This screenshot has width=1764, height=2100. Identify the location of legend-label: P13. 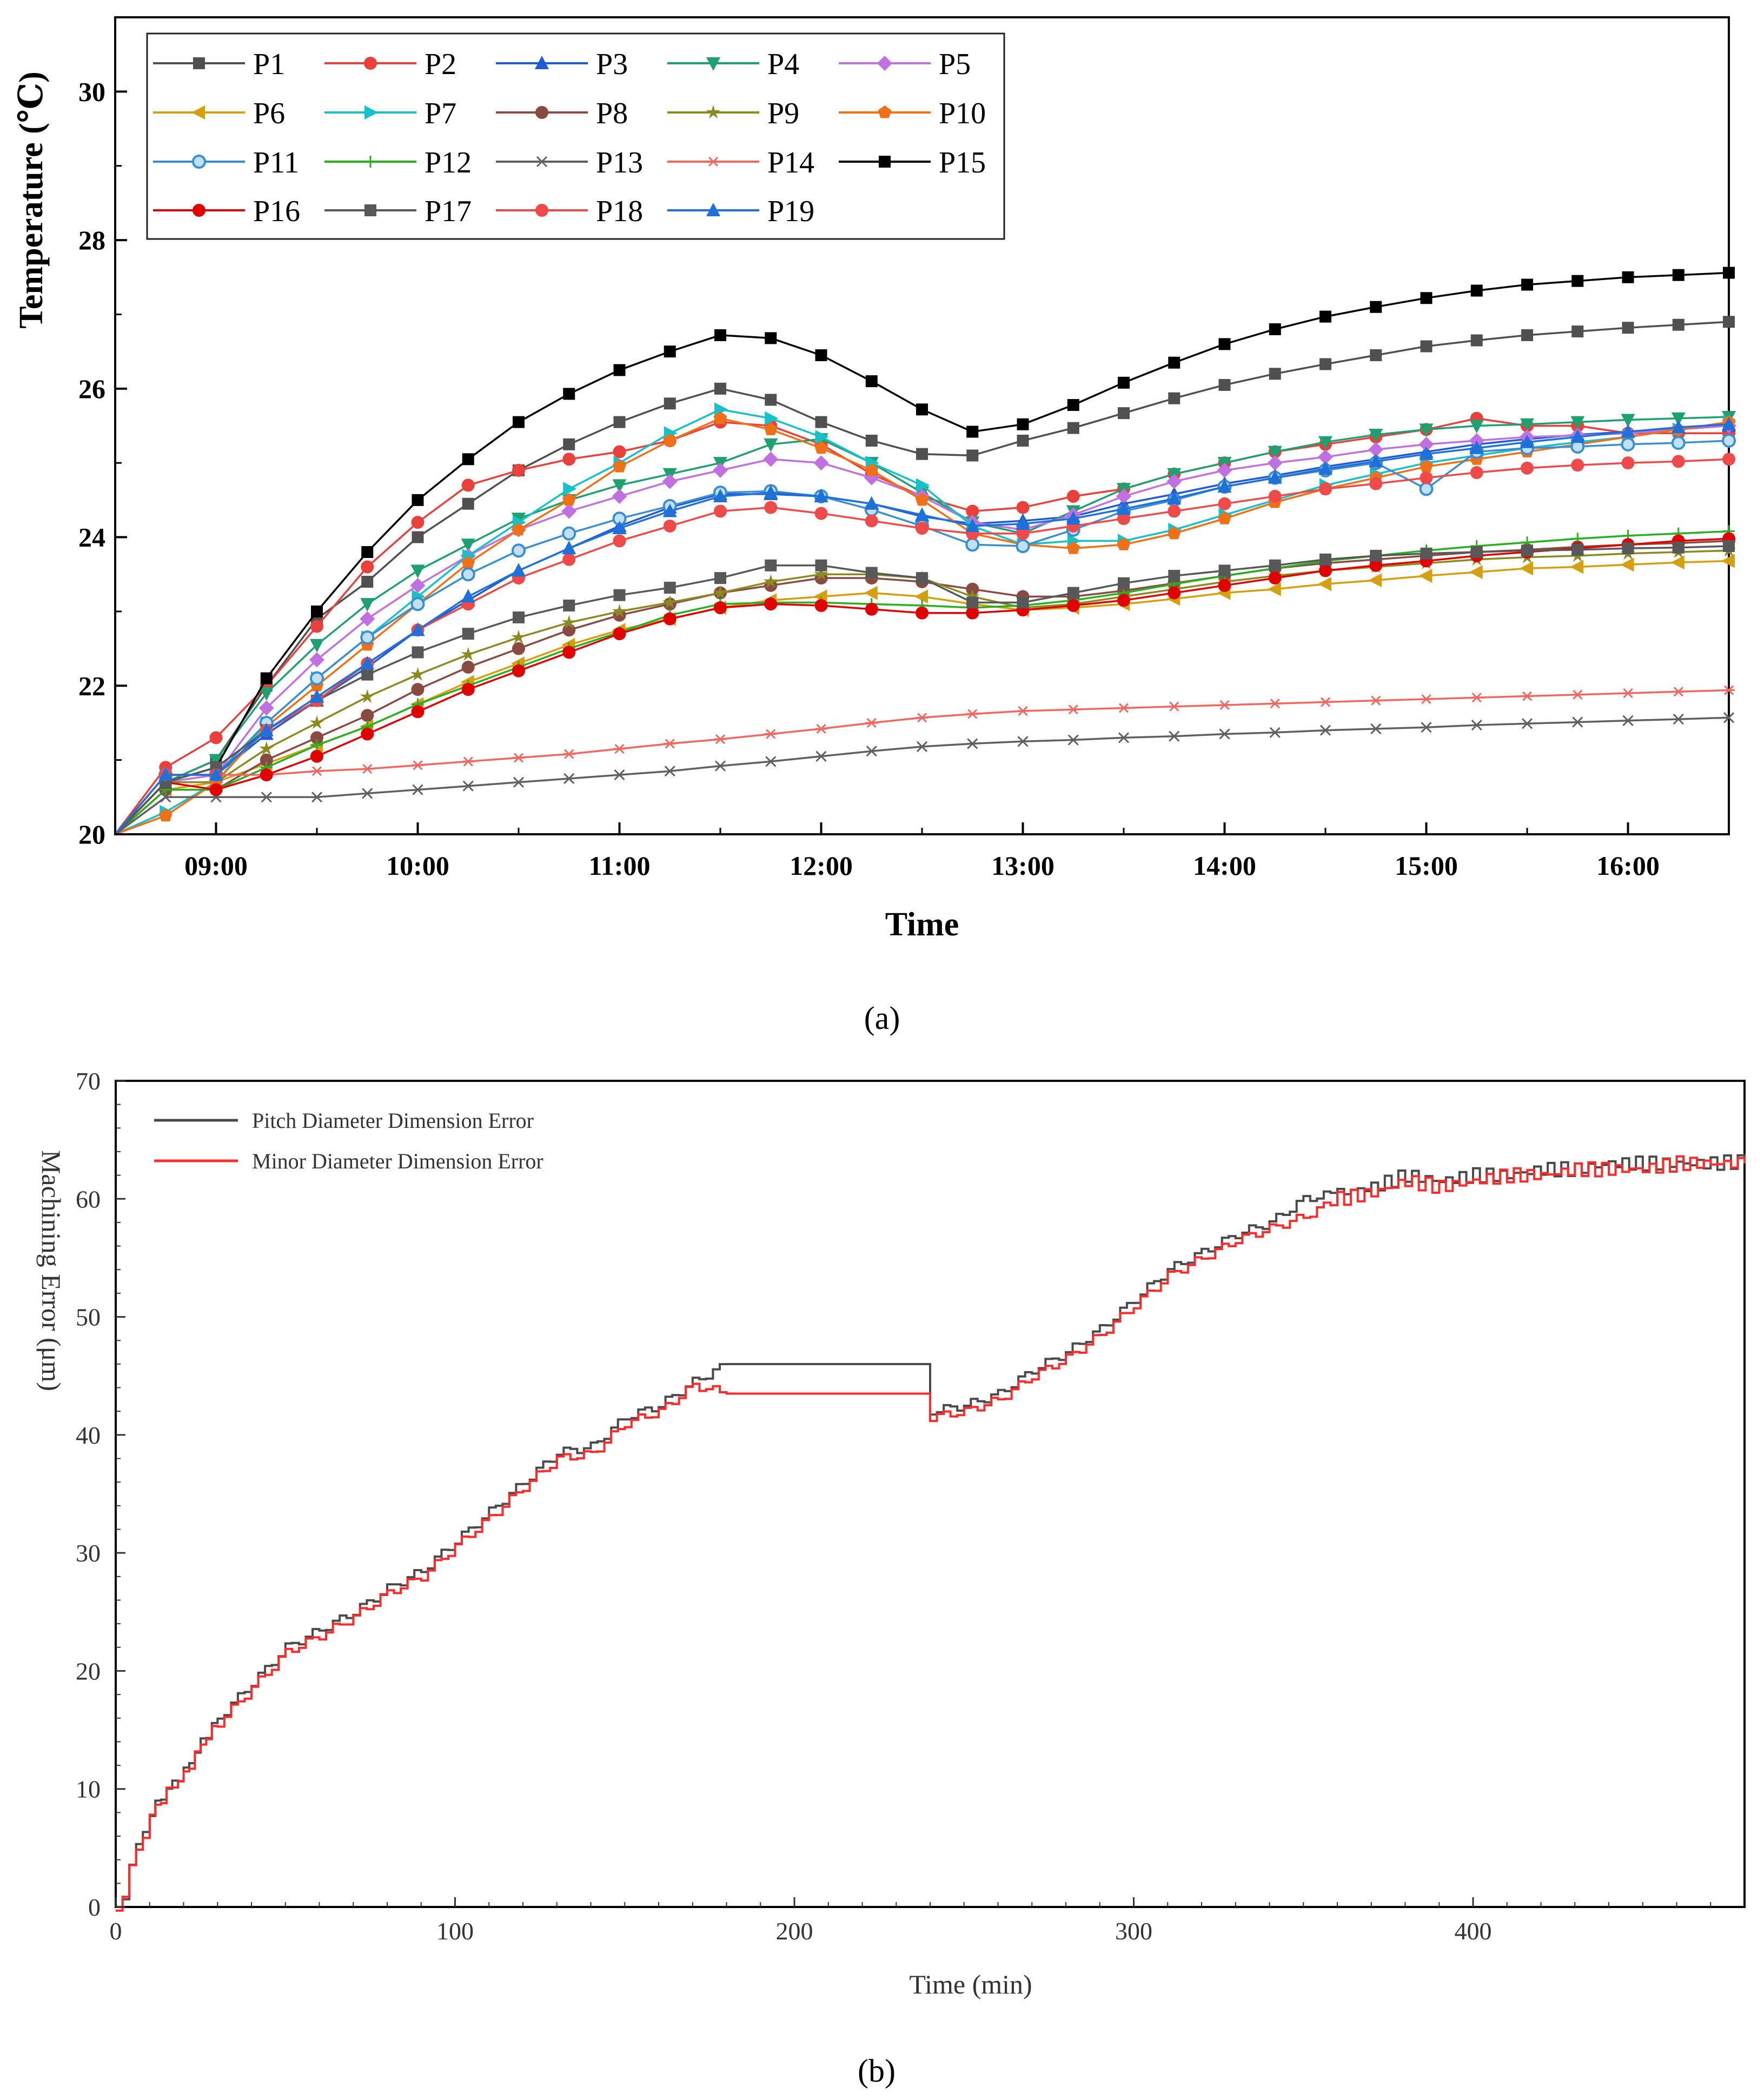
(620, 163).